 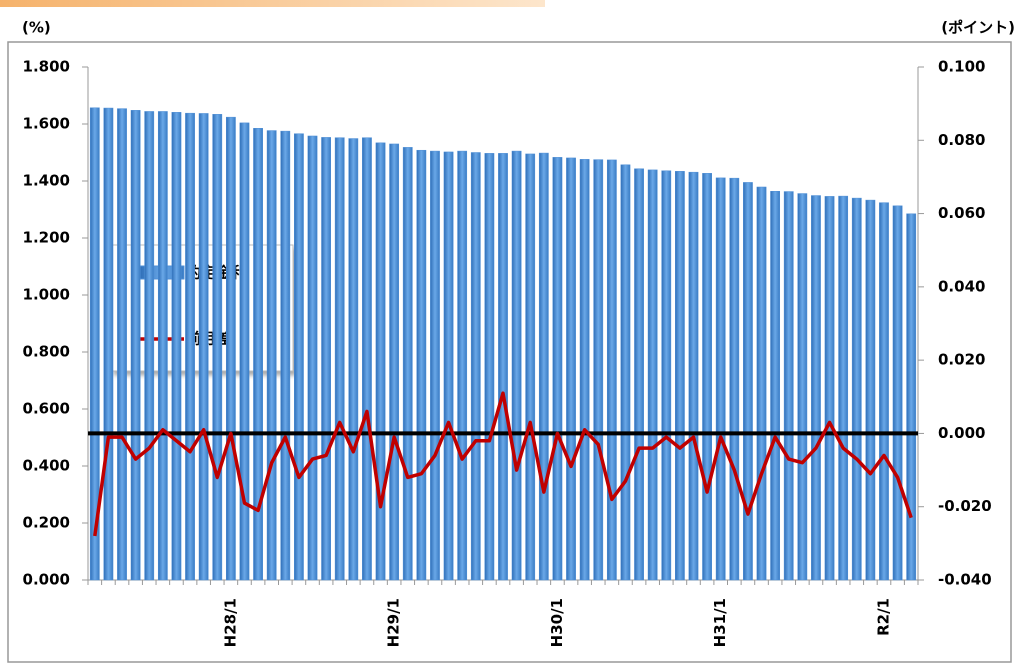 What do you see at coordinates (978, 28) in the screenshot?
I see `y2-axis-label: (ポイント)` at bounding box center [978, 28].